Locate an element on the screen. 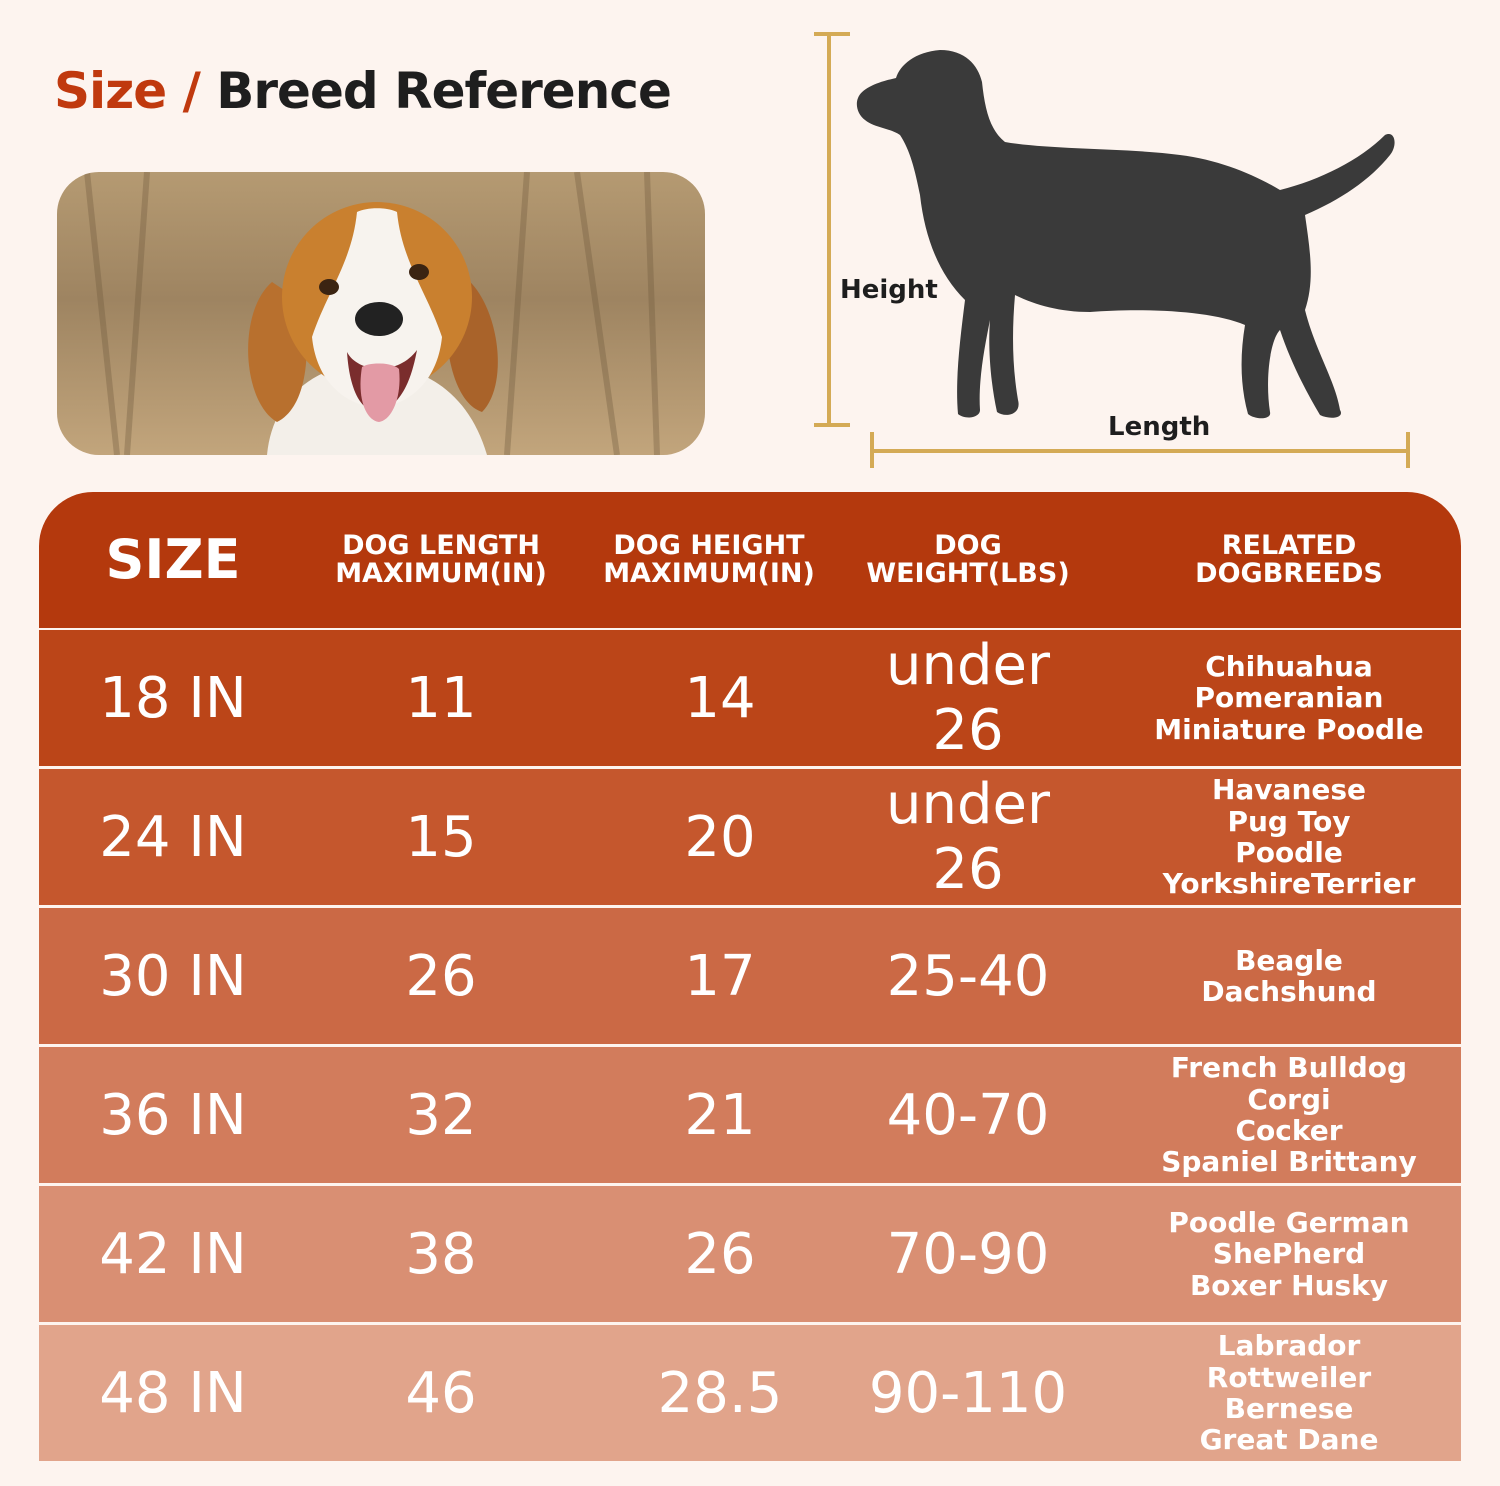 This screenshot has width=1500, height=1486. cell-height: 14 is located at coordinates (720, 698).